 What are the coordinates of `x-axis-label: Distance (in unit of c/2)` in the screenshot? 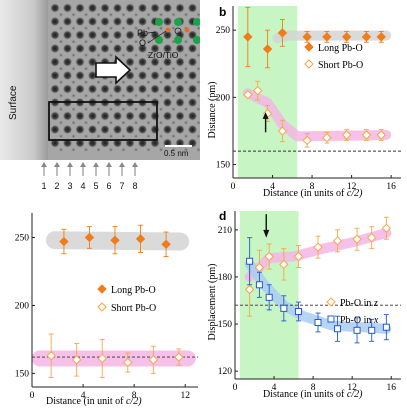 It's located at (94, 401).